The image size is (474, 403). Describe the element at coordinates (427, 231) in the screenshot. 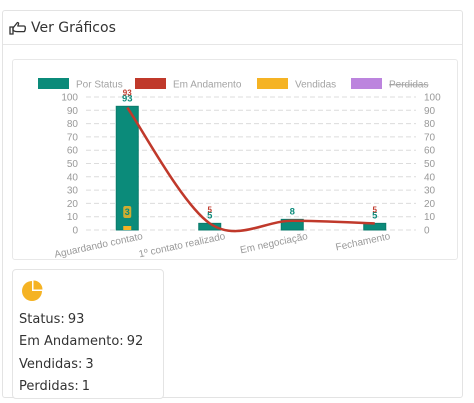

I see `y-tick-label-right: 0` at that location.